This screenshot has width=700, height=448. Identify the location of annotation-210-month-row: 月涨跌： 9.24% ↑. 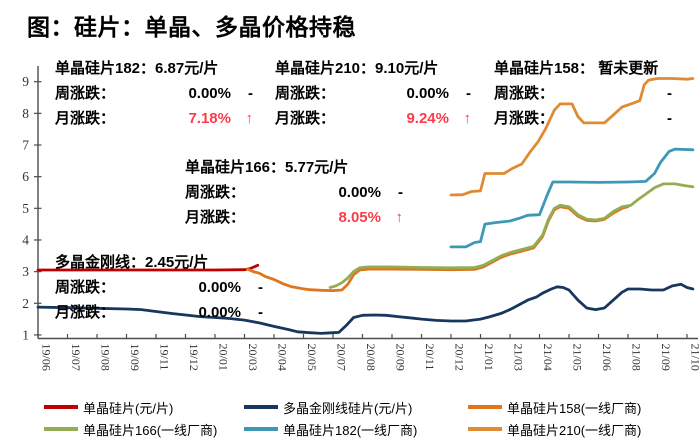
(373, 118).